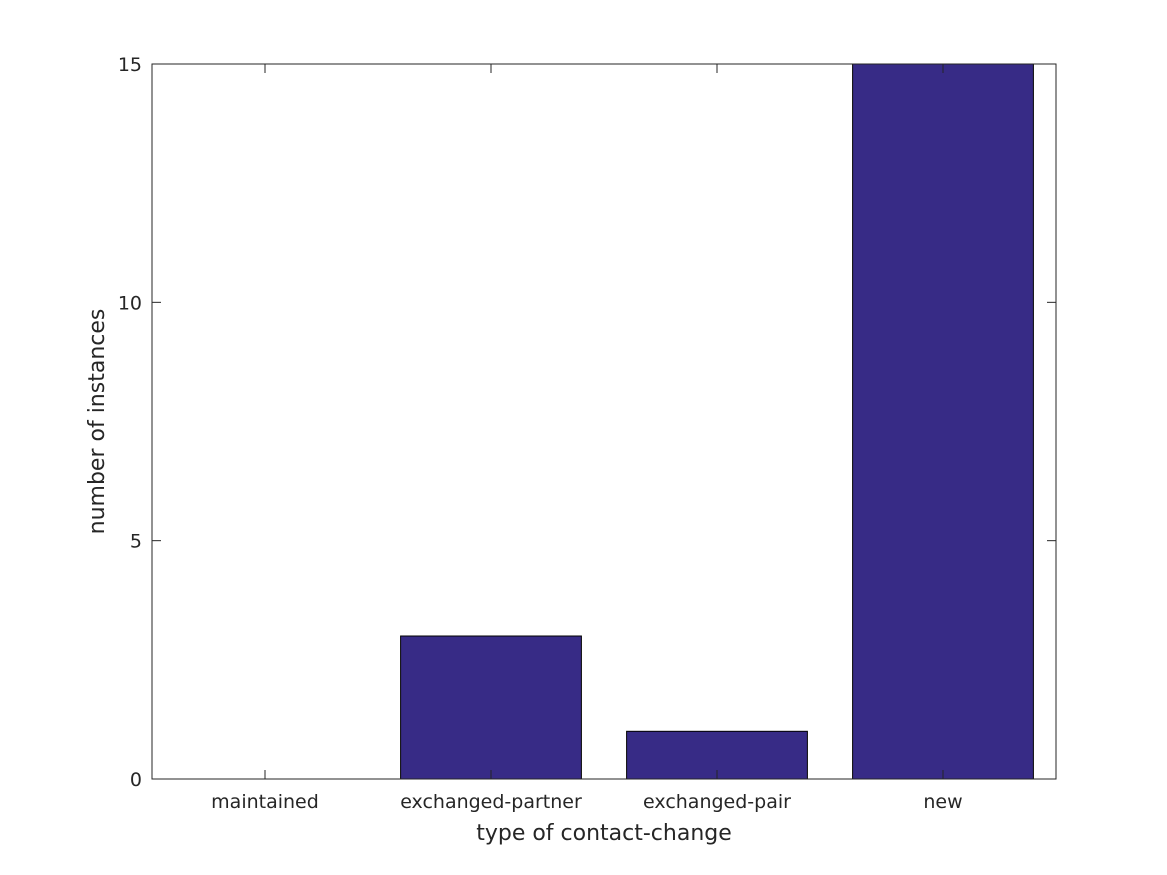 Image resolution: width=1167 pixels, height=875 pixels. What do you see at coordinates (130, 65) in the screenshot?
I see `y-tick-label-15: 15` at bounding box center [130, 65].